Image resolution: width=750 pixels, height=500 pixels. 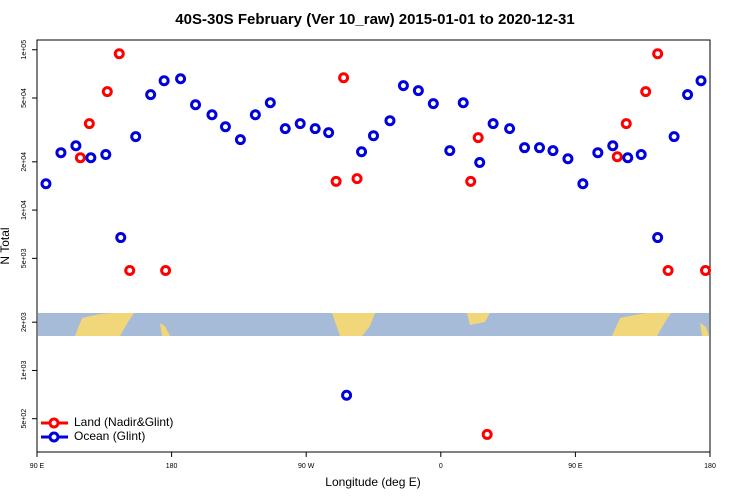 What do you see at coordinates (441, 466) in the screenshot?
I see `x-tick-label: 0` at bounding box center [441, 466].